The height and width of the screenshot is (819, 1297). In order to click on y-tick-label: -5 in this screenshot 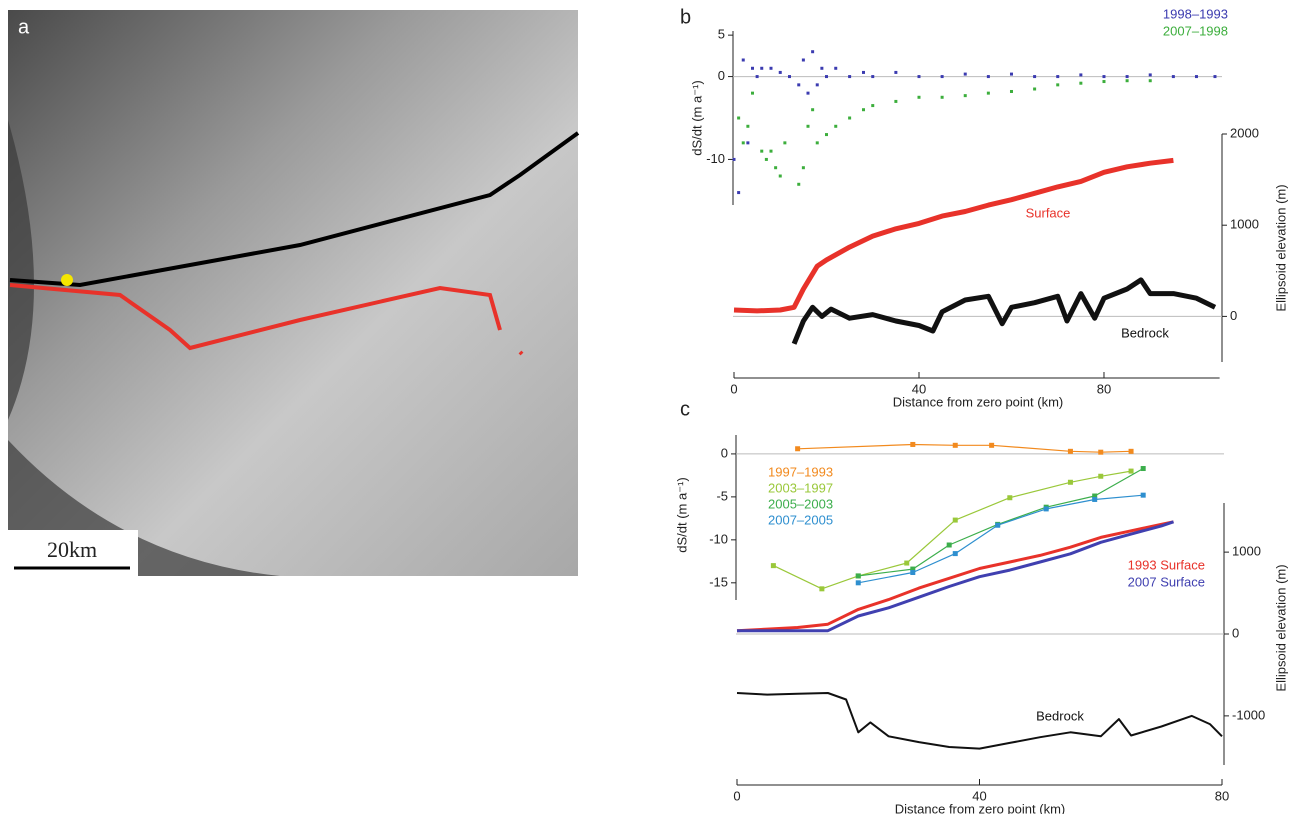, I will do `click(722, 495)`.